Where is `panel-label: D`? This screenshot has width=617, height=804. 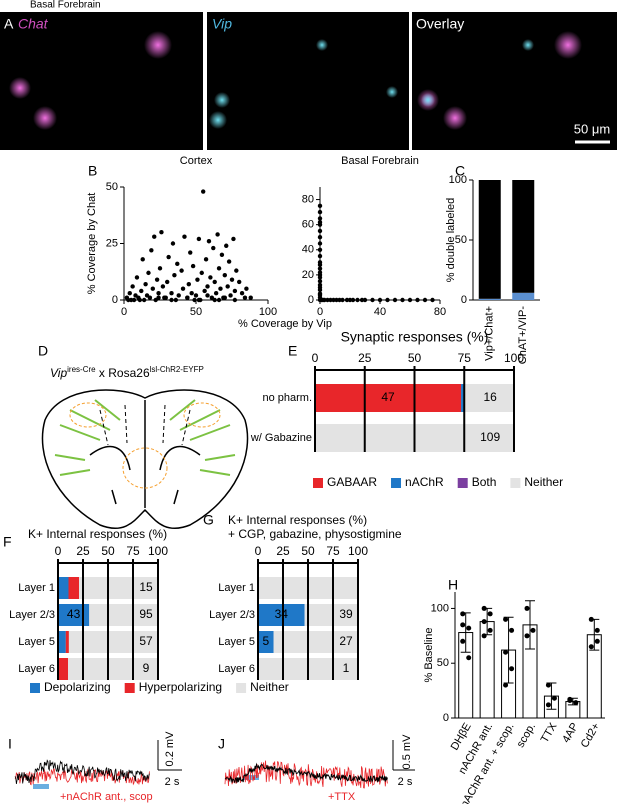
panel-label: D is located at coordinates (43, 351).